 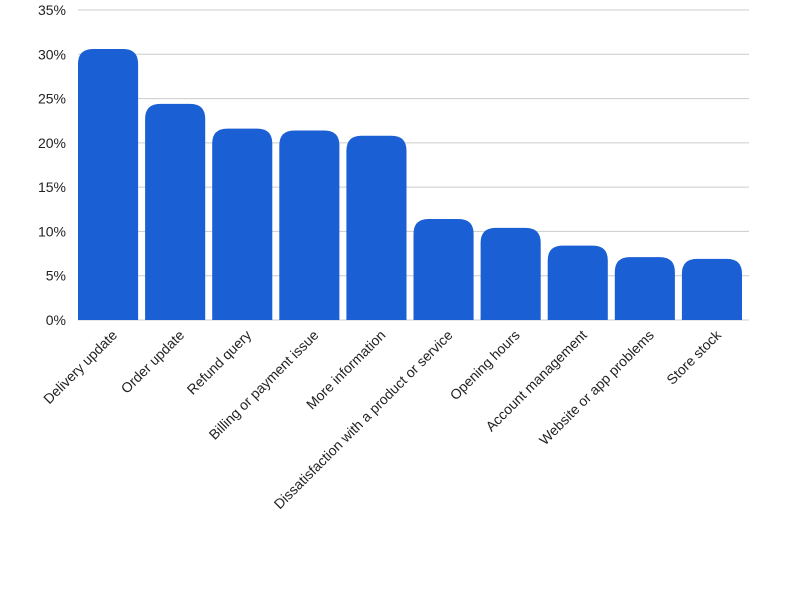 I want to click on y-tick-label: 15%, so click(x=52, y=187).